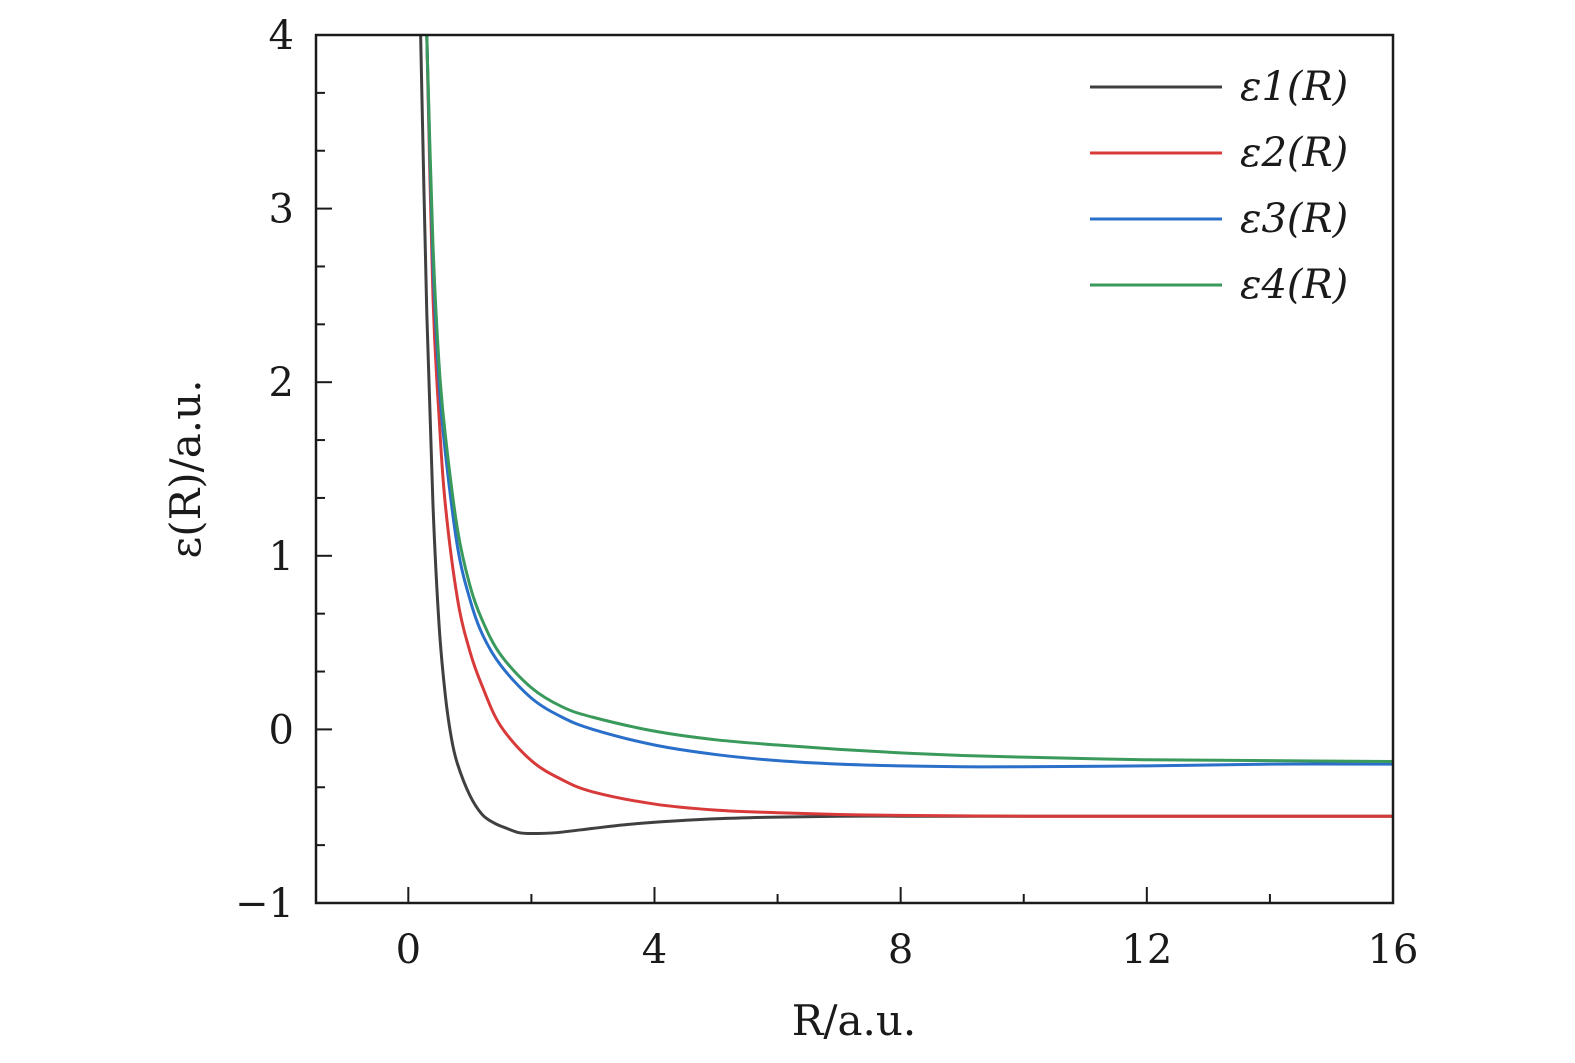 Image resolution: width=1575 pixels, height=1063 pixels. What do you see at coordinates (1393, 950) in the screenshot?
I see `x-tick-label: 16` at bounding box center [1393, 950].